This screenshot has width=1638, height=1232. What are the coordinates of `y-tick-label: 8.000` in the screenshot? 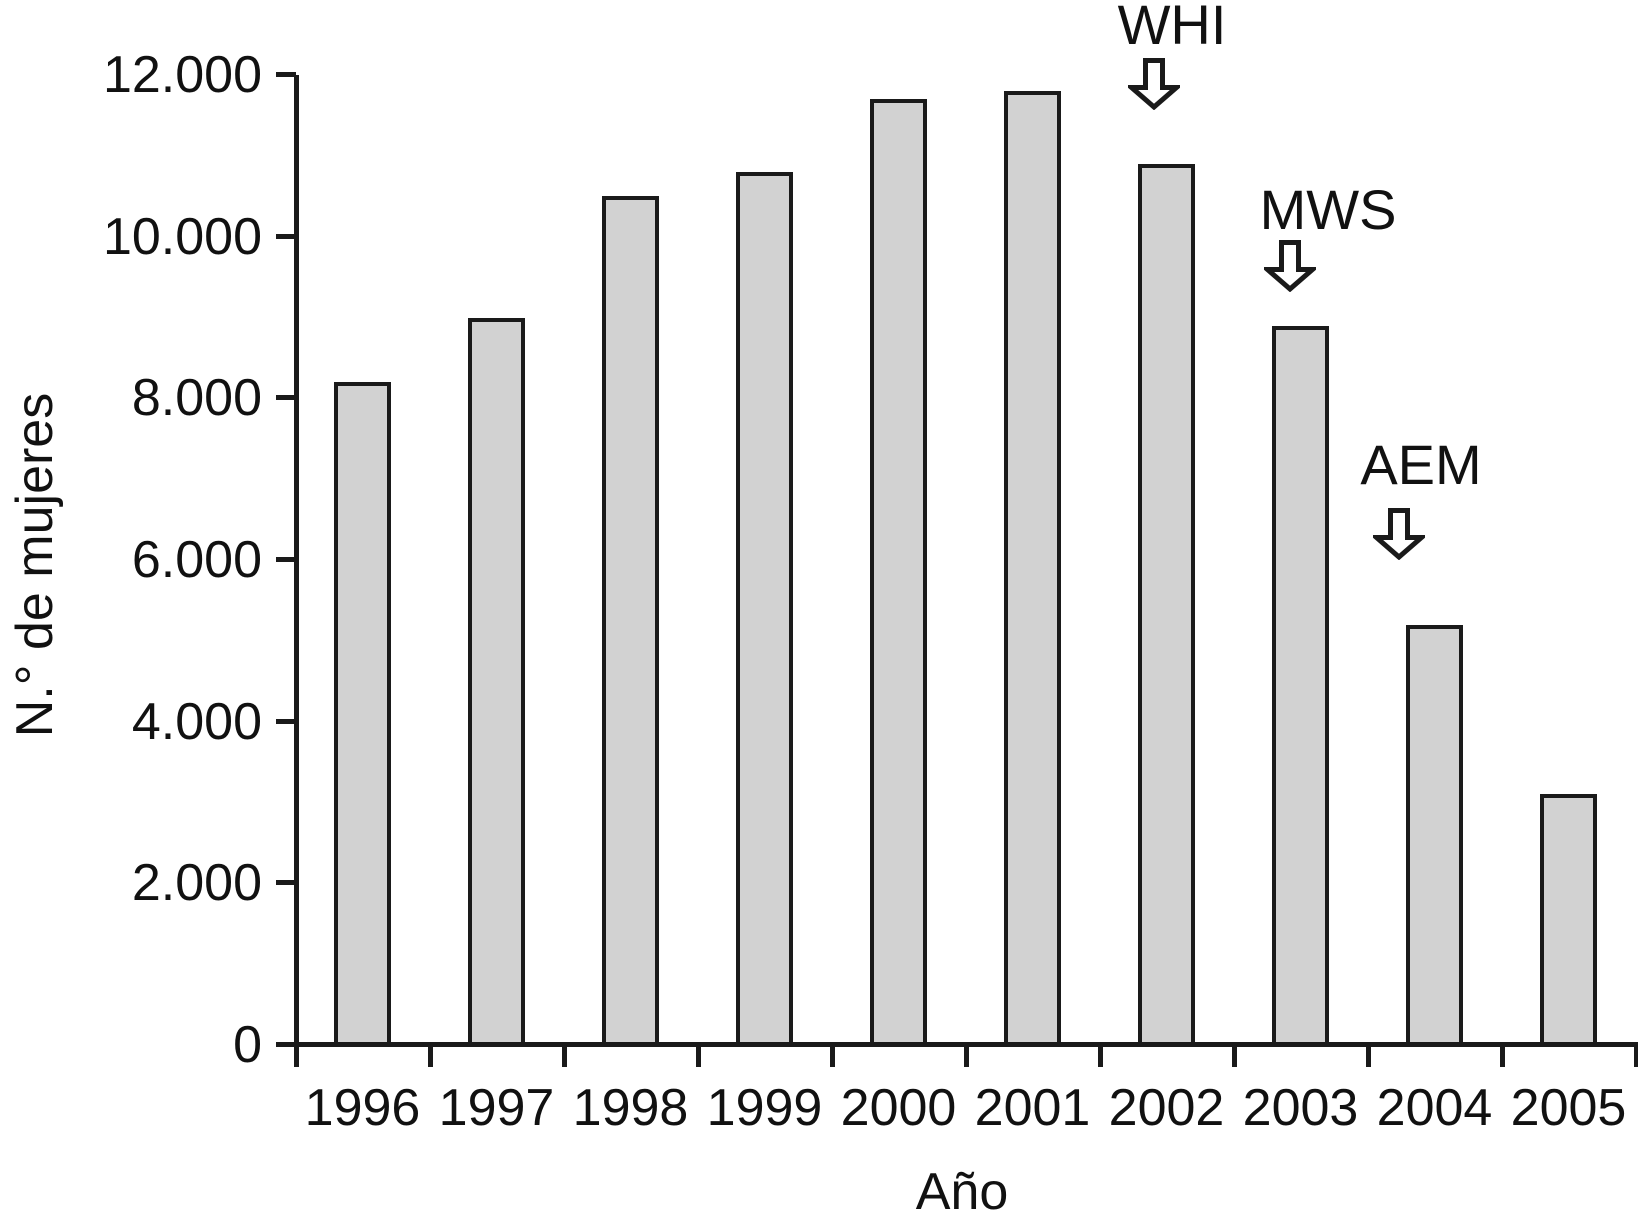 It's located at (196, 398).